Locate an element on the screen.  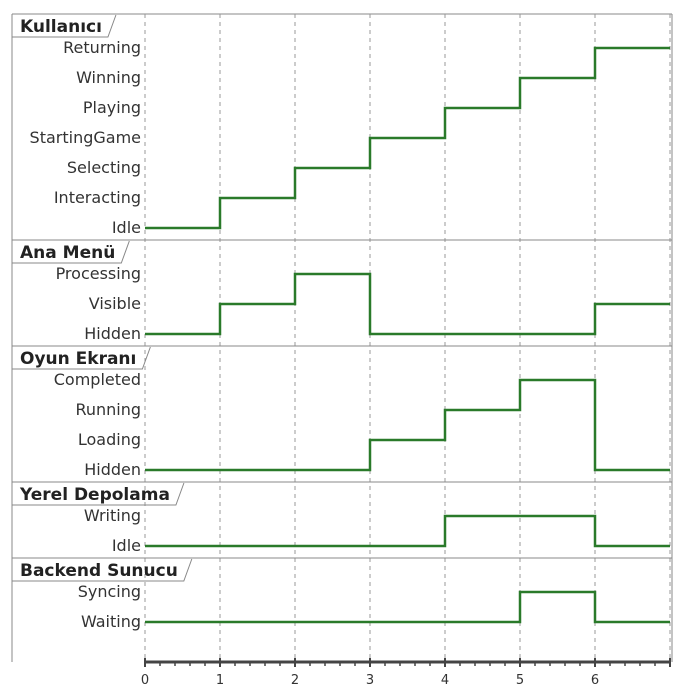
time-axis: 0 1 2 3 4 5 6 is located at coordinates (406, 673).